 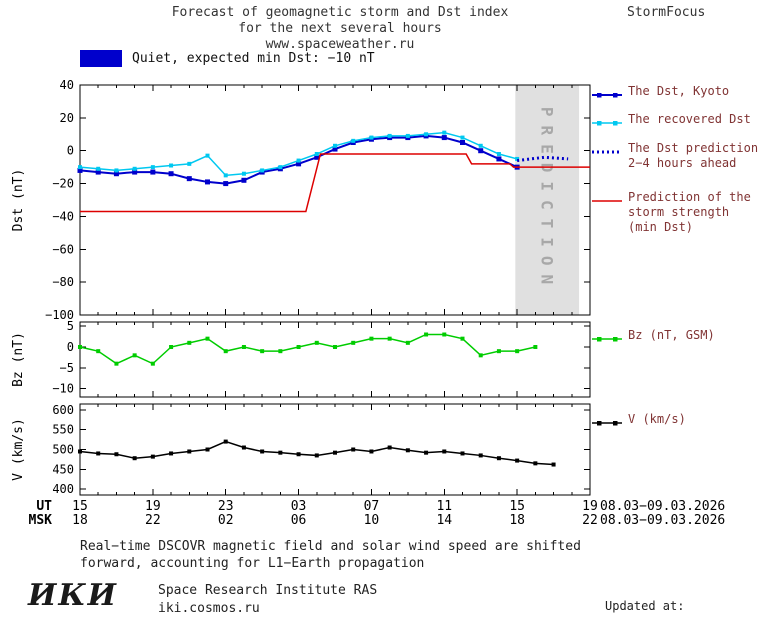 I want to click on svg-text: −10, so click(x=63, y=389).